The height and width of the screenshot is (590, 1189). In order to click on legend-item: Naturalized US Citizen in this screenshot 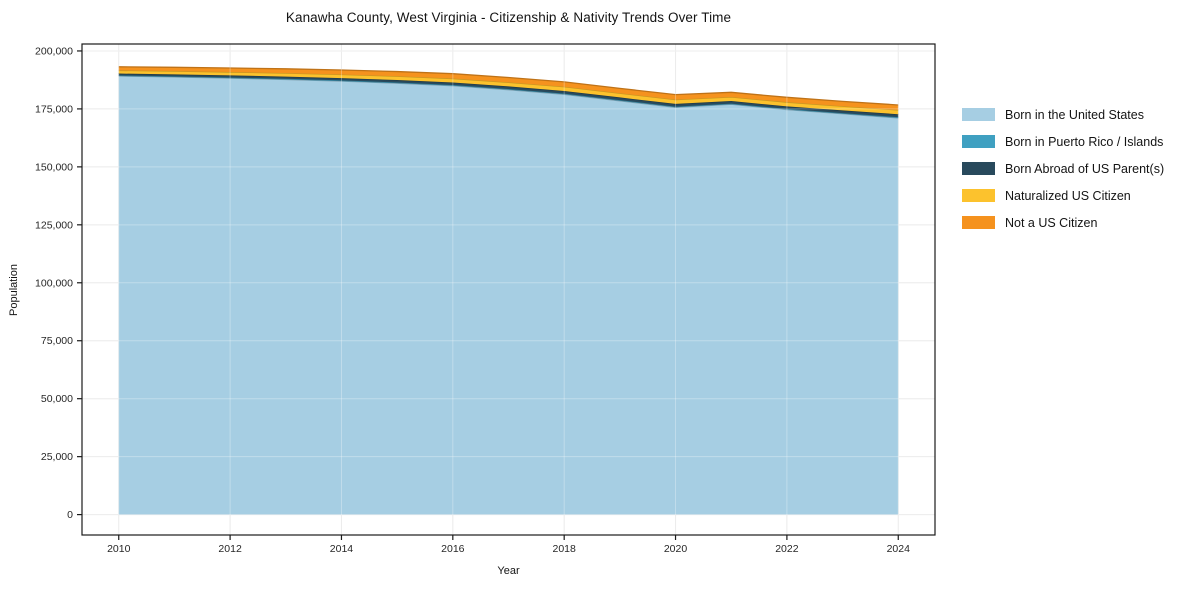, I will do `click(1063, 195)`.